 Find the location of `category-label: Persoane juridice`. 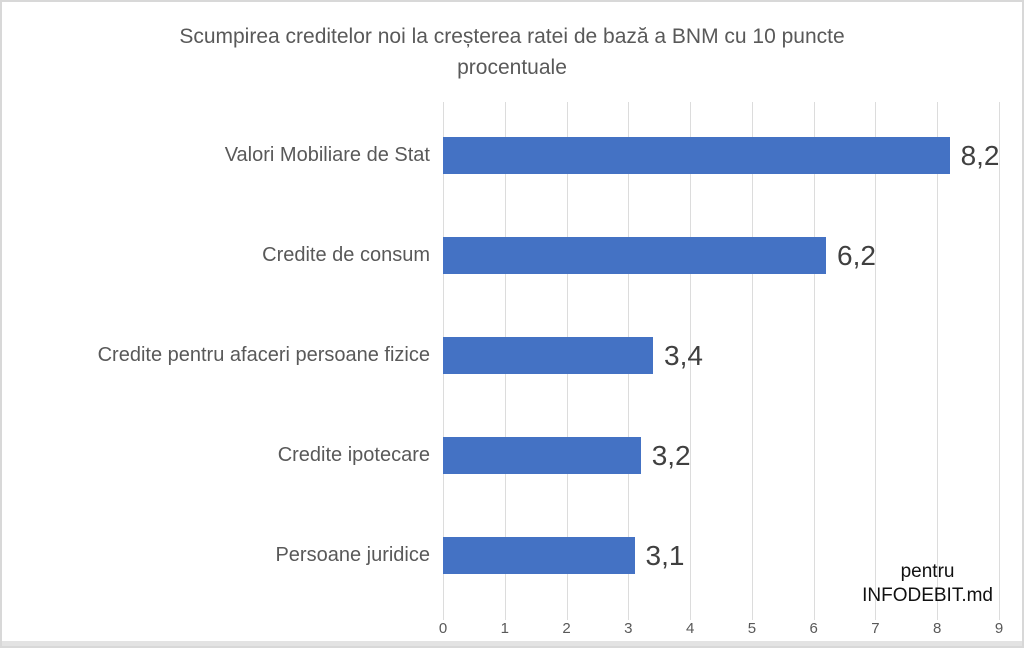

category-label: Persoane juridice is located at coordinates (352, 554).